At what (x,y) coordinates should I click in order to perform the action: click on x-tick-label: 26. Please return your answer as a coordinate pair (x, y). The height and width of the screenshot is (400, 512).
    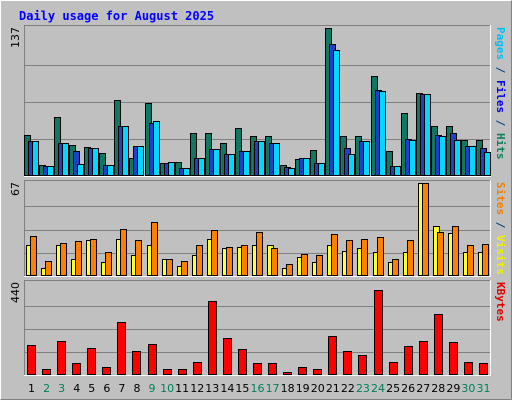
    Looking at the image, I should click on (408, 388).